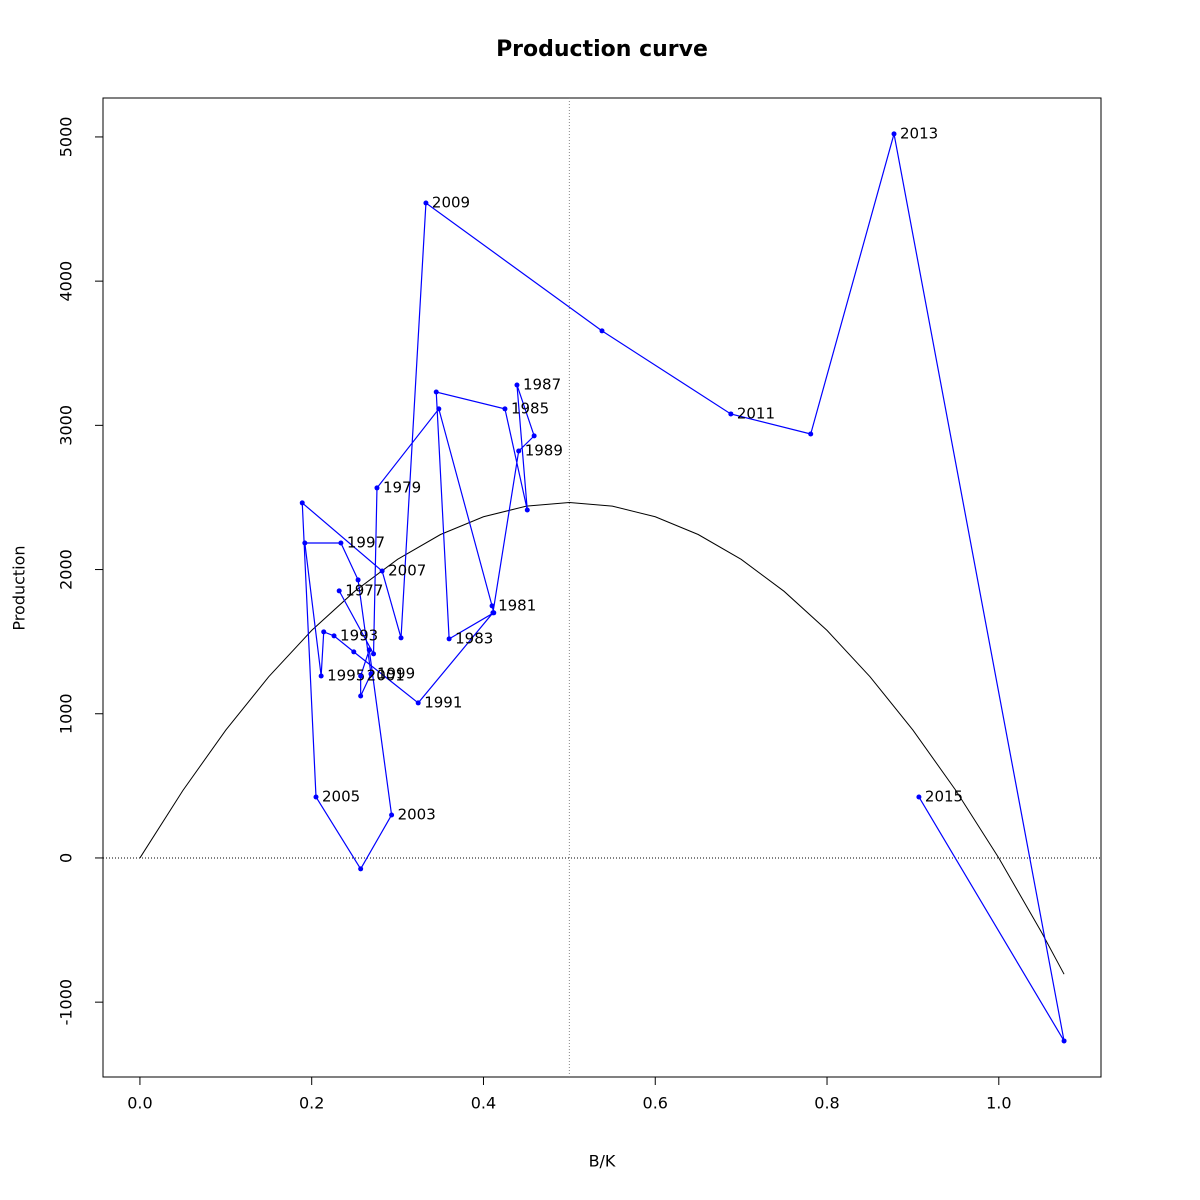  Describe the element at coordinates (756, 413) in the screenshot. I see `point-label: 2011` at that location.